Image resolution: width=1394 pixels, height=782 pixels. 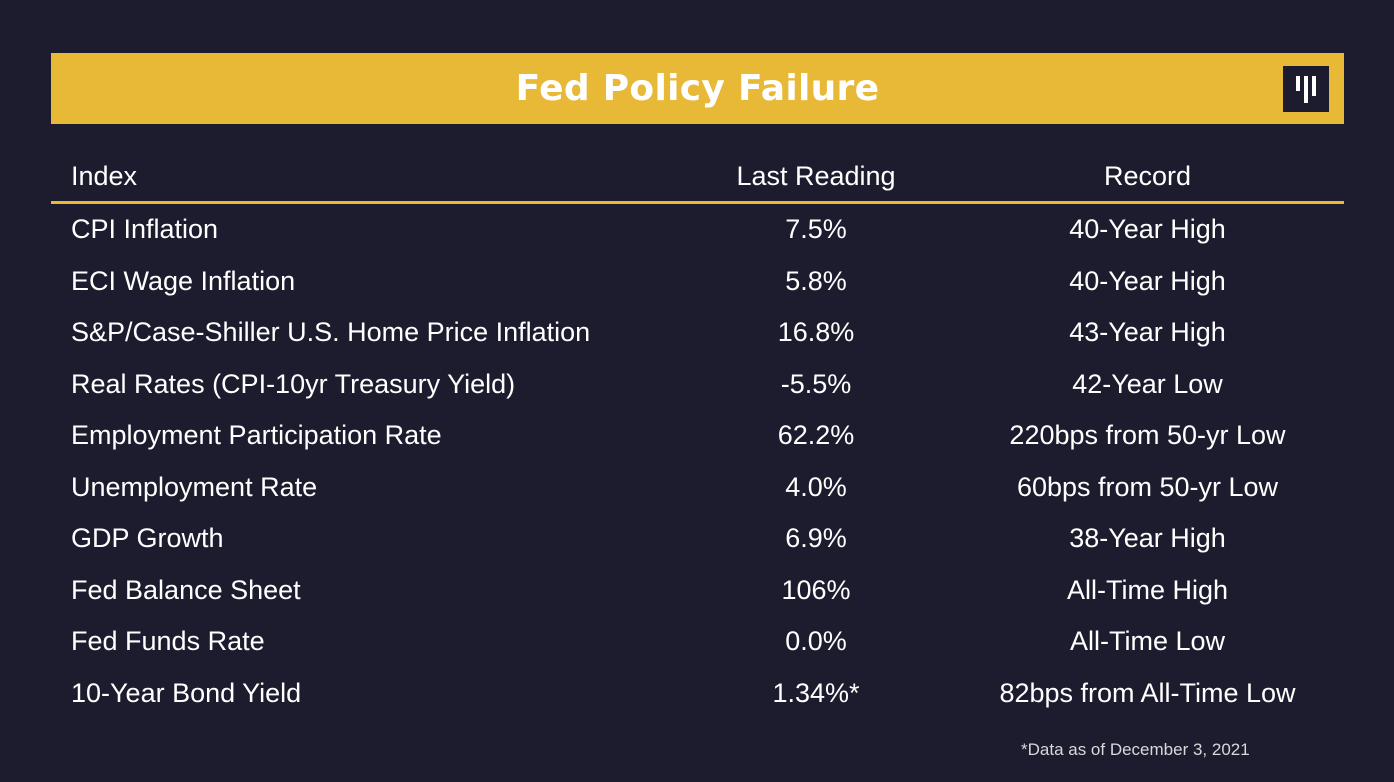 I want to click on table-row: CPI Inflation 7.5% 40-Year High, so click(x=697, y=230).